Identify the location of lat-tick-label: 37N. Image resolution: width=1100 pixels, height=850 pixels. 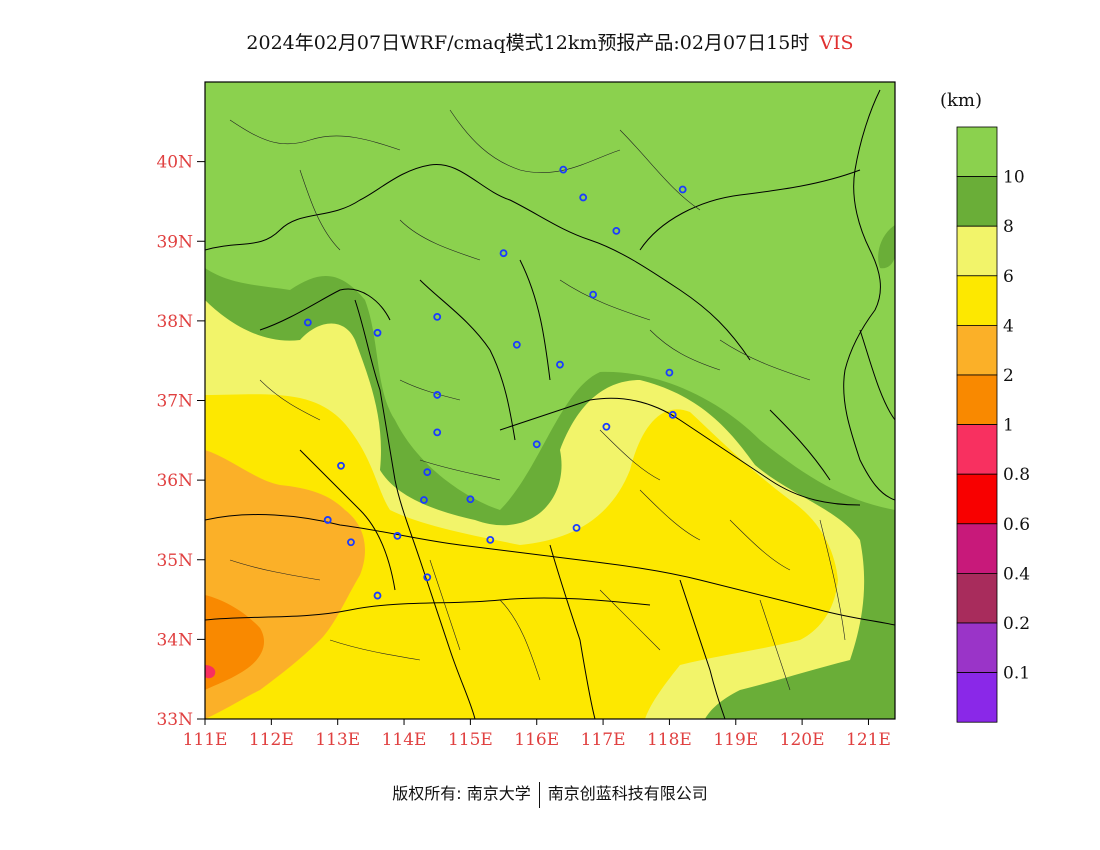
(174, 402).